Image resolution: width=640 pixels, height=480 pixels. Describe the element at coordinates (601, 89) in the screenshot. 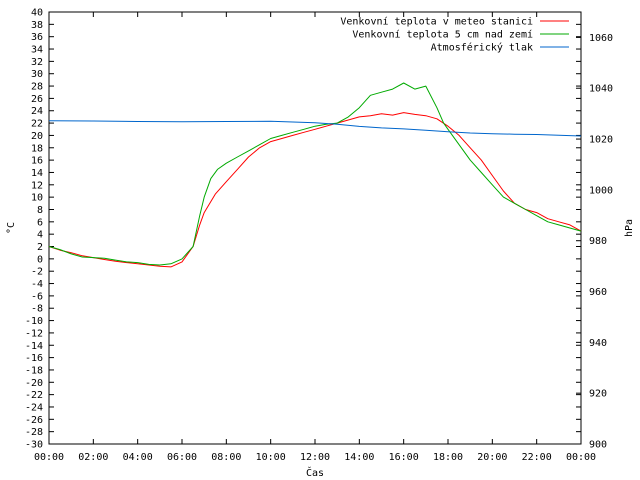

I see `y2-tick-label: 1040` at that location.